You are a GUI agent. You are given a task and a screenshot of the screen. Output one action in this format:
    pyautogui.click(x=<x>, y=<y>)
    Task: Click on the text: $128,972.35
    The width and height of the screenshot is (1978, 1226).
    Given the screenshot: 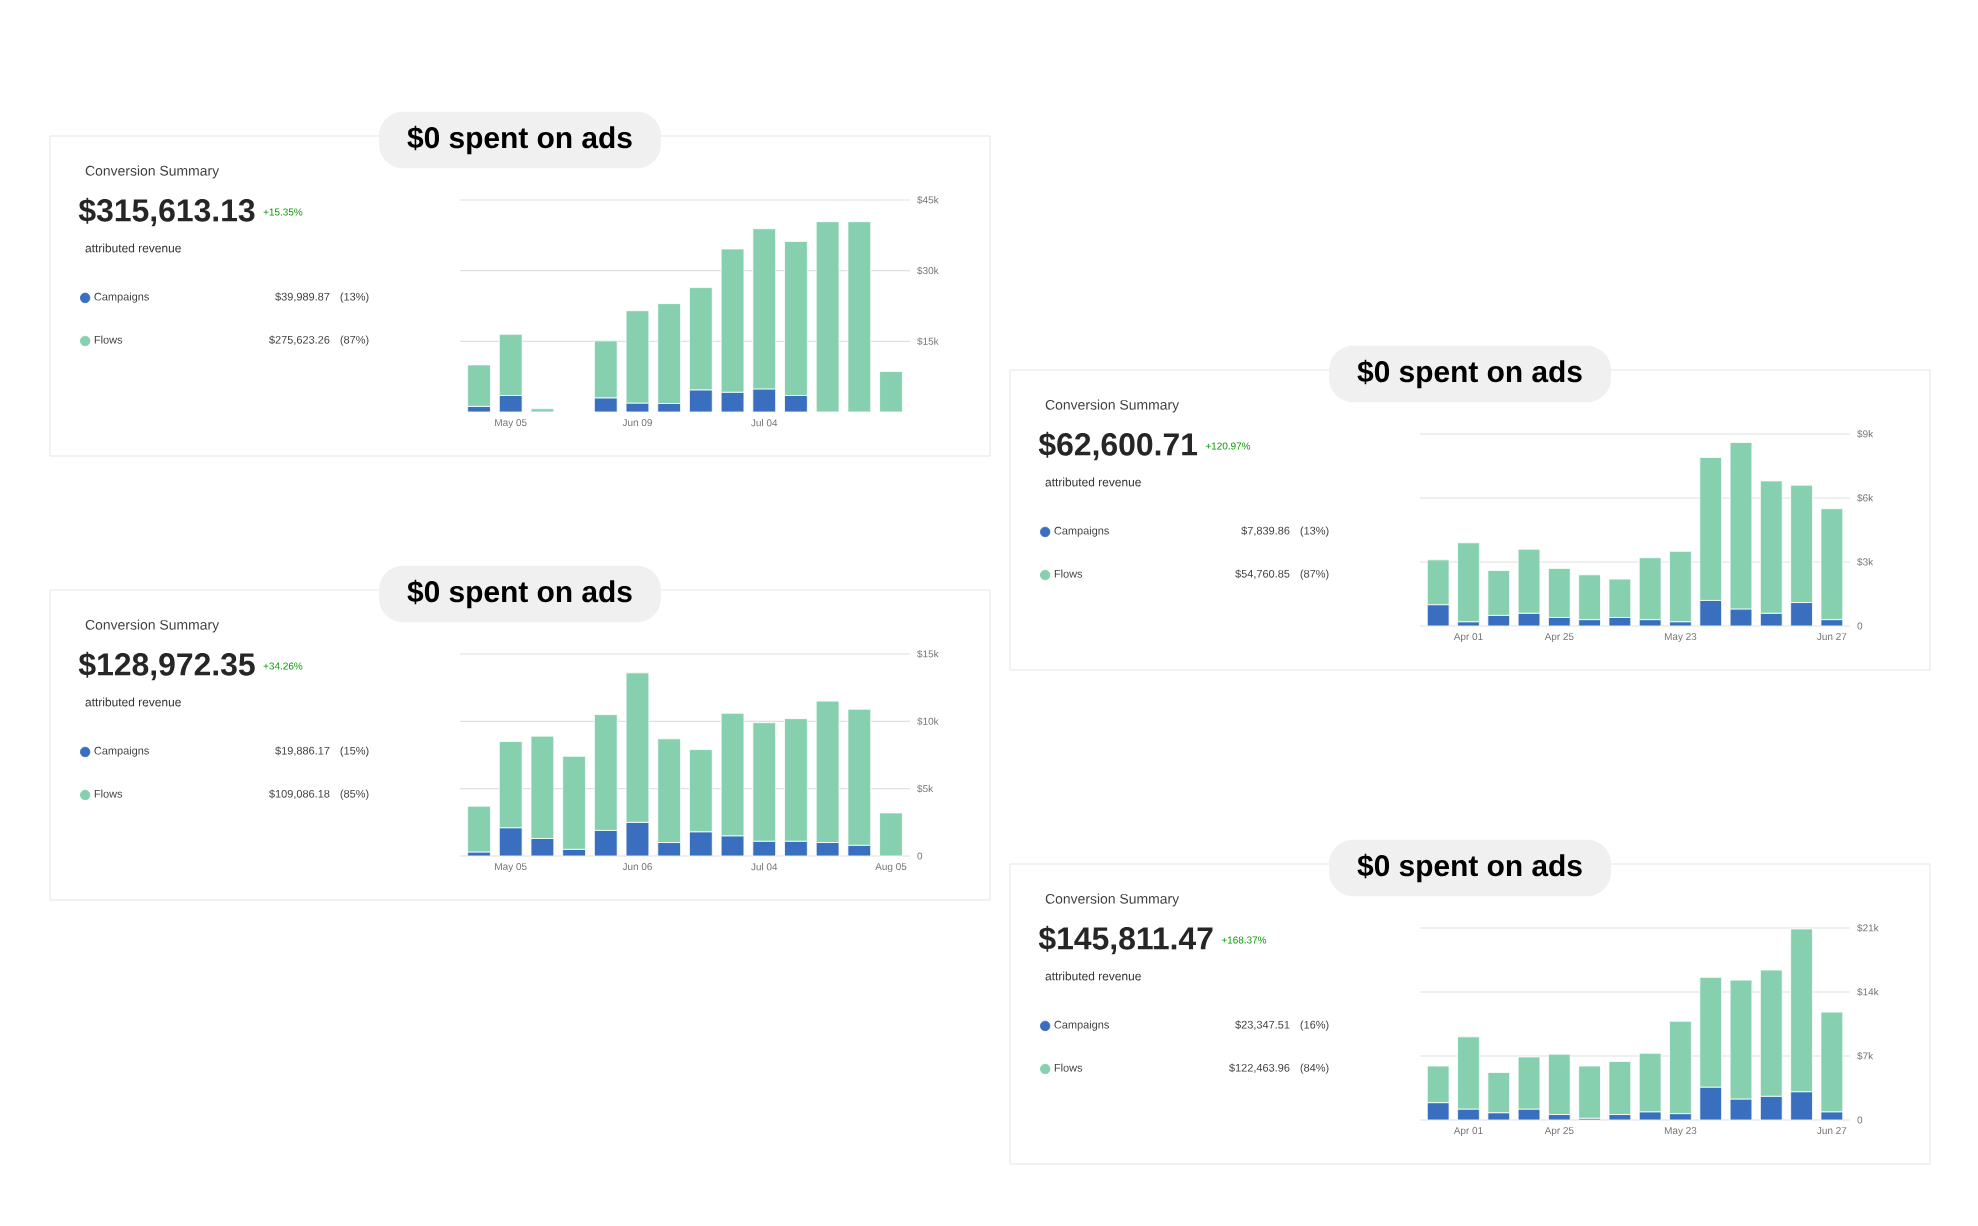 What is the action you would take?
    pyautogui.click(x=166, y=666)
    